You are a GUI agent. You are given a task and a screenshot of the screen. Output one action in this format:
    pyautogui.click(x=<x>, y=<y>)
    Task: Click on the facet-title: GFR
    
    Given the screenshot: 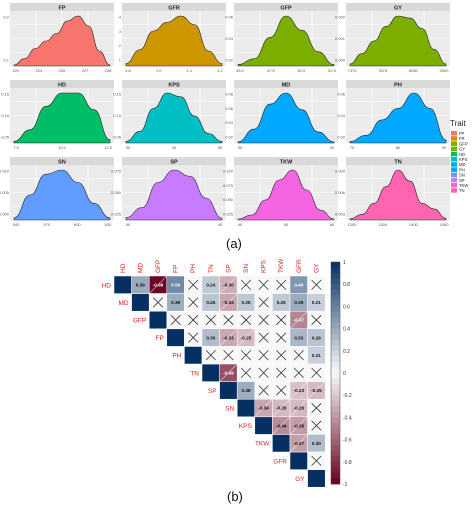 What is the action you would take?
    pyautogui.click(x=174, y=9)
    